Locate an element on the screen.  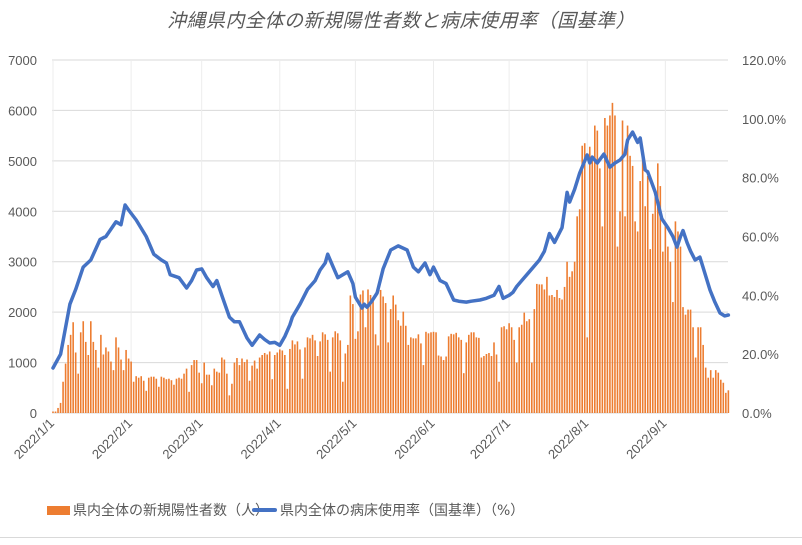
y-left-tick-label: 3000 is located at coordinates (22, 262).